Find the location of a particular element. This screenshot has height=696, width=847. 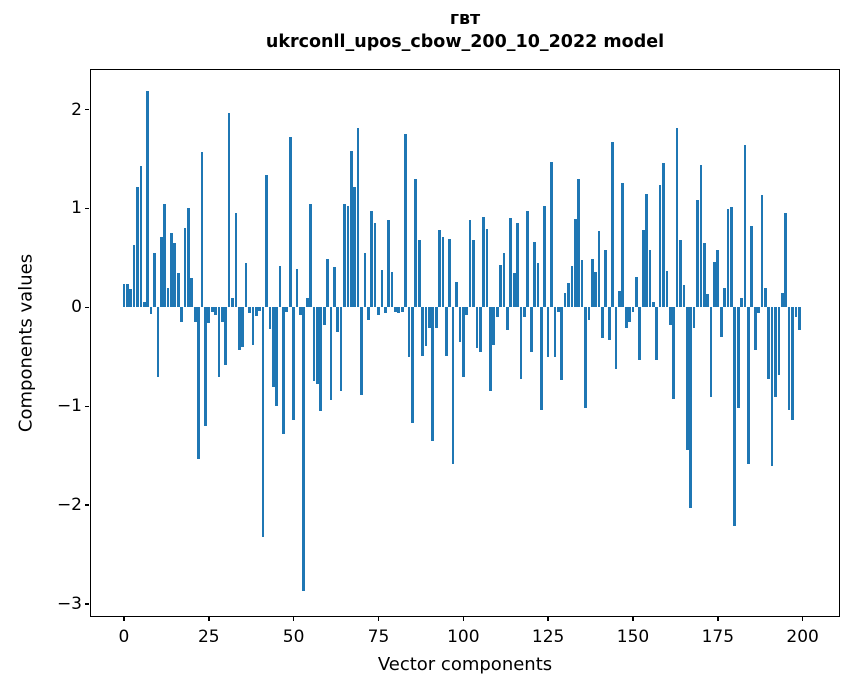

y-axis-label: Components values is located at coordinates (26, 343).